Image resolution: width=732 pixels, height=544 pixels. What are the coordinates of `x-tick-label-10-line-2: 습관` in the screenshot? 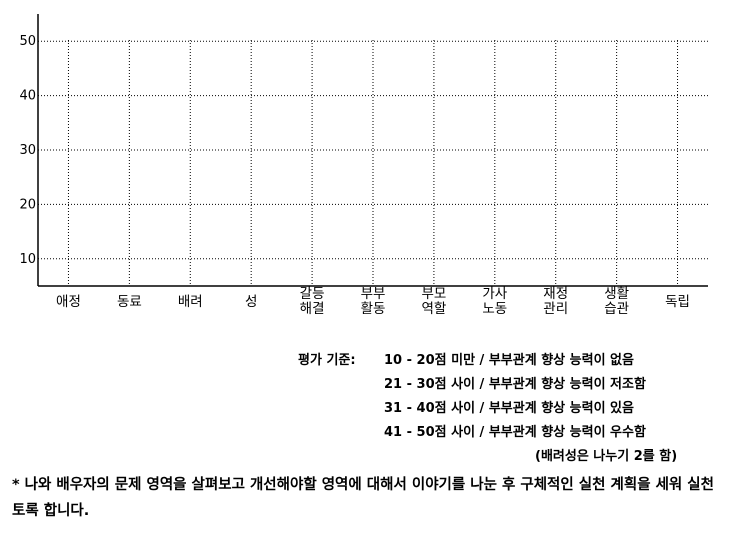 It's located at (616, 309).